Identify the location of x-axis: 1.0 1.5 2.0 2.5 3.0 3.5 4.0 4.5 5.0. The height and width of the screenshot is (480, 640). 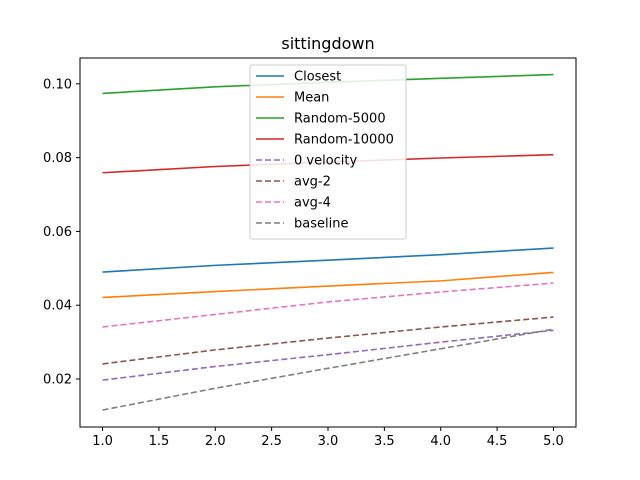
(328, 438).